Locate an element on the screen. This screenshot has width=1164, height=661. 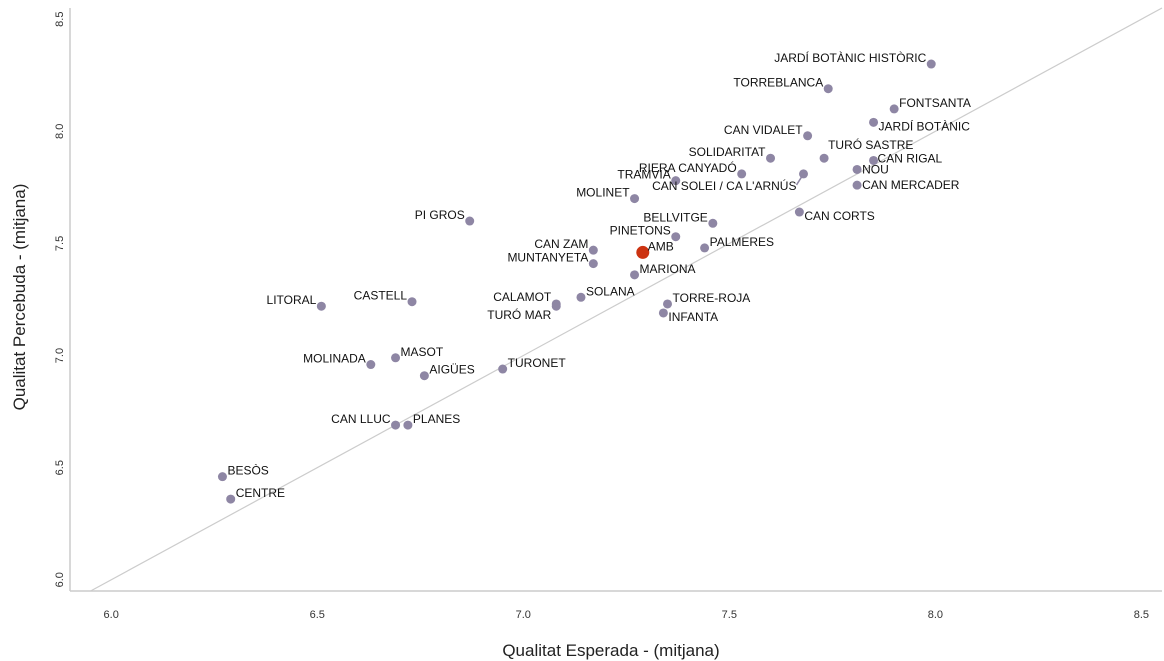
data-point-label: SOLANA is located at coordinates (610, 291).